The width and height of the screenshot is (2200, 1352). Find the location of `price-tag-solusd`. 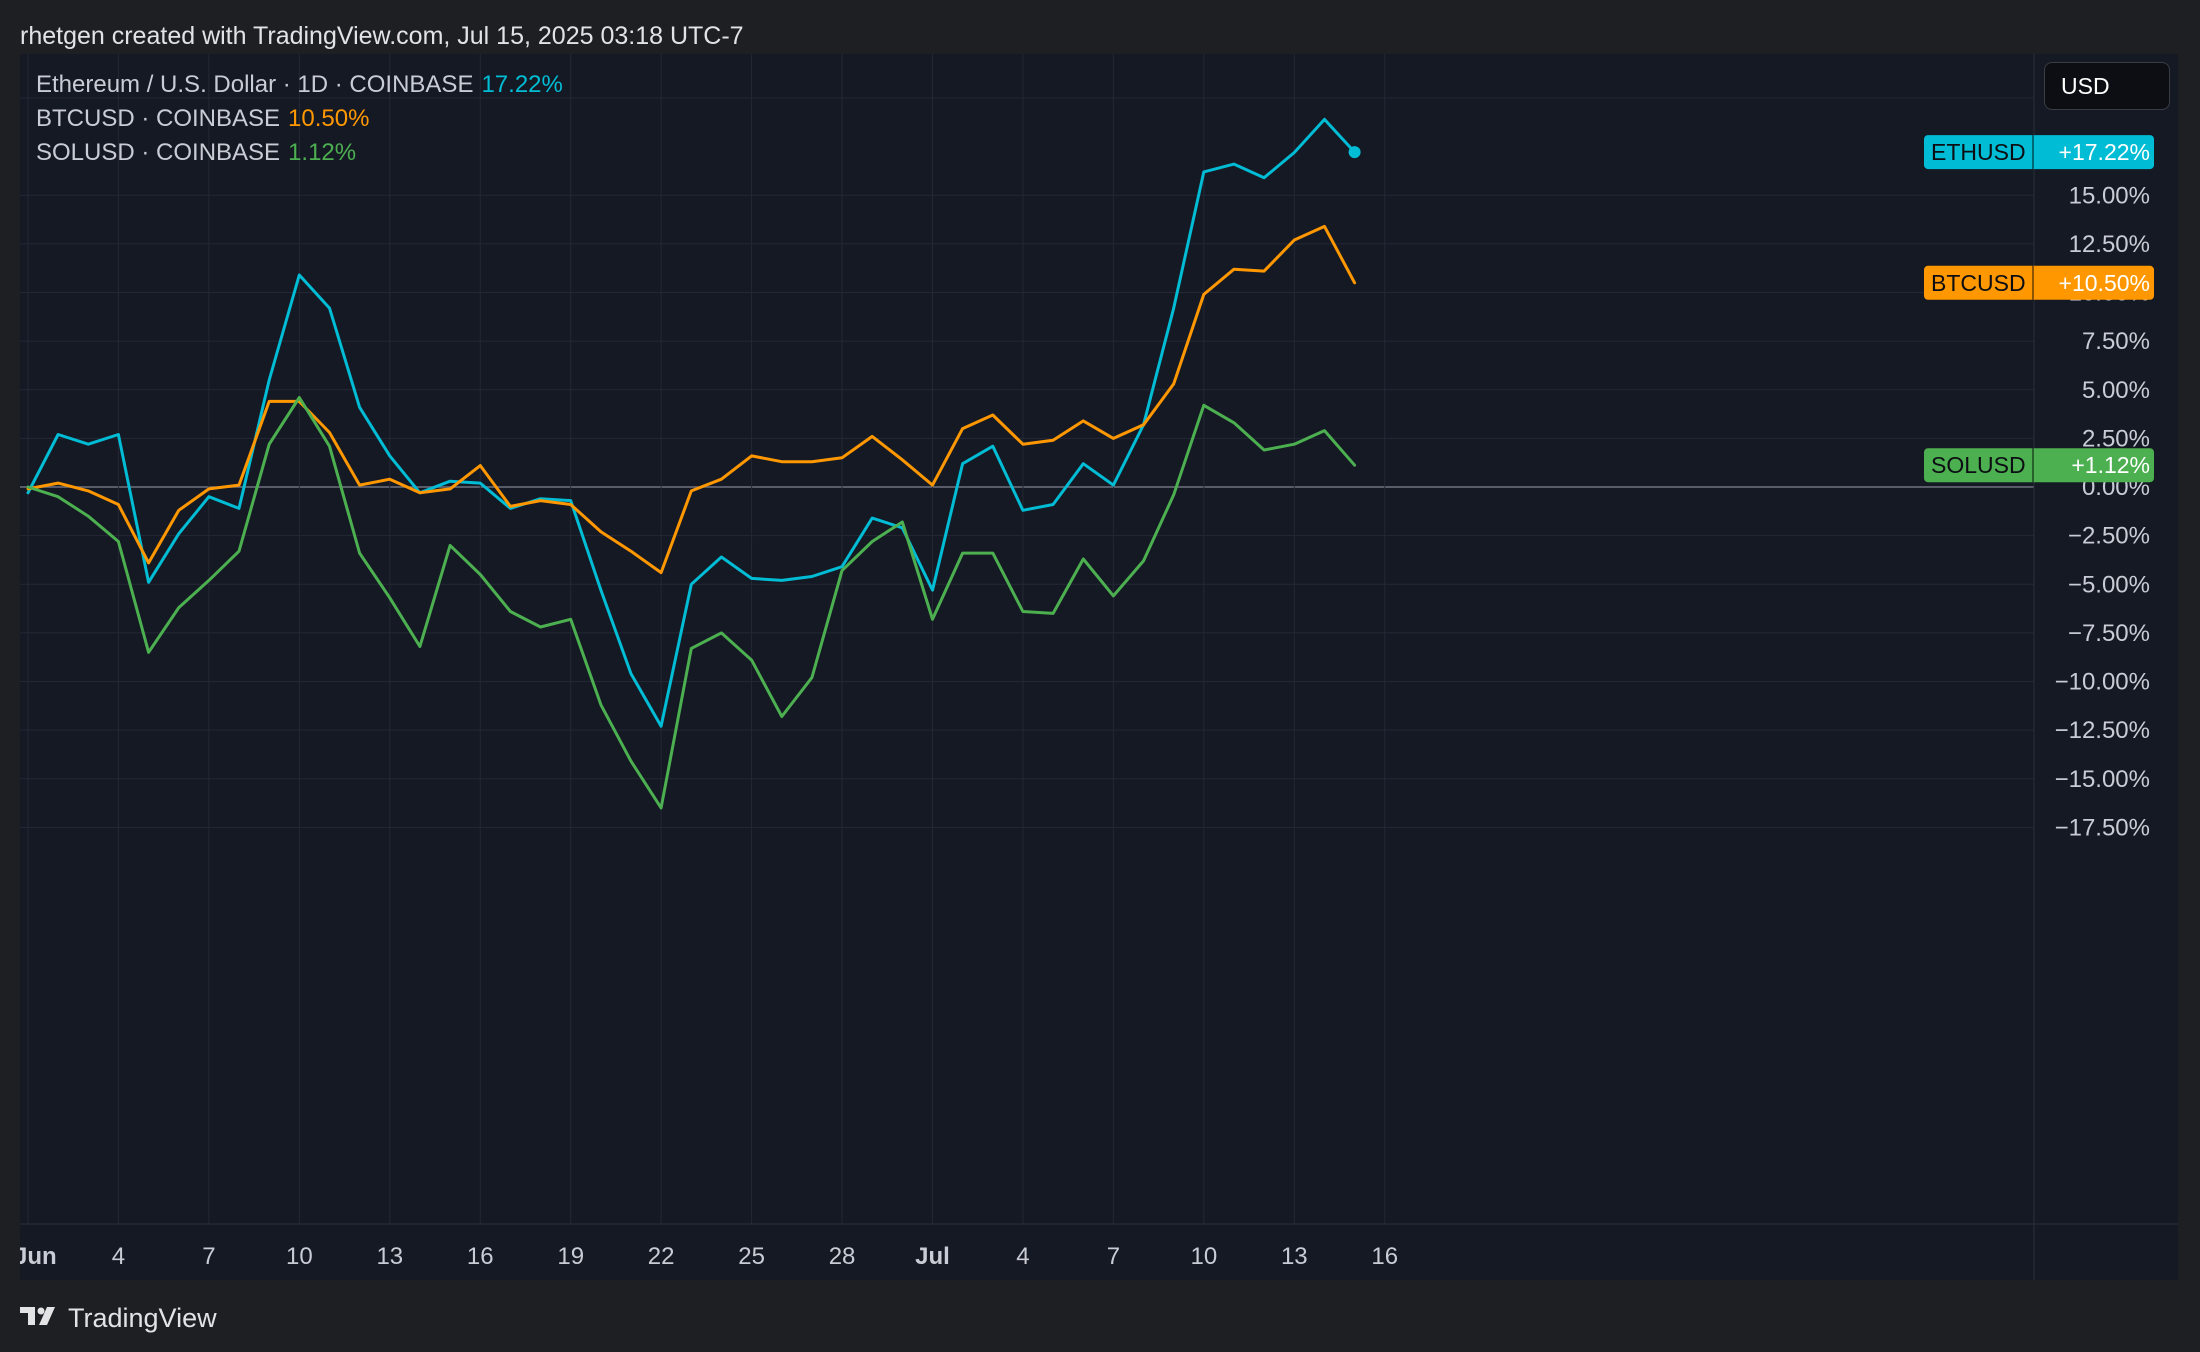

price-tag-solusd is located at coordinates (2039, 465).